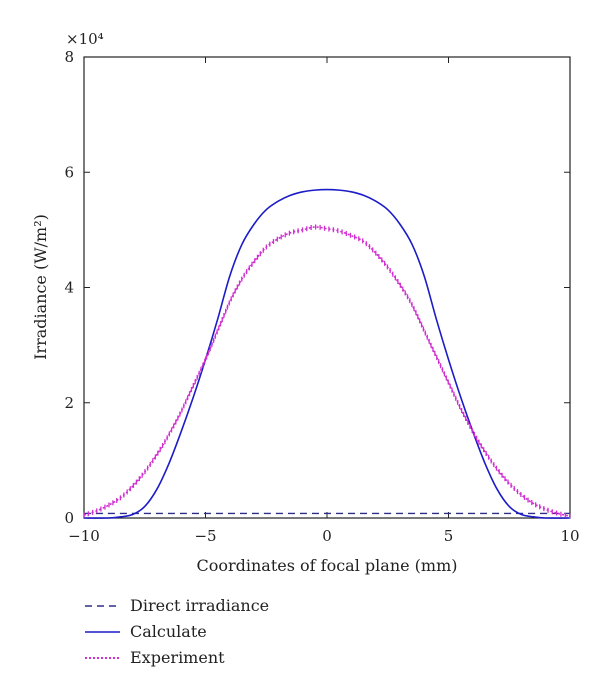 The width and height of the screenshot is (600, 690). I want to click on x-tick-label: 5, so click(449, 536).